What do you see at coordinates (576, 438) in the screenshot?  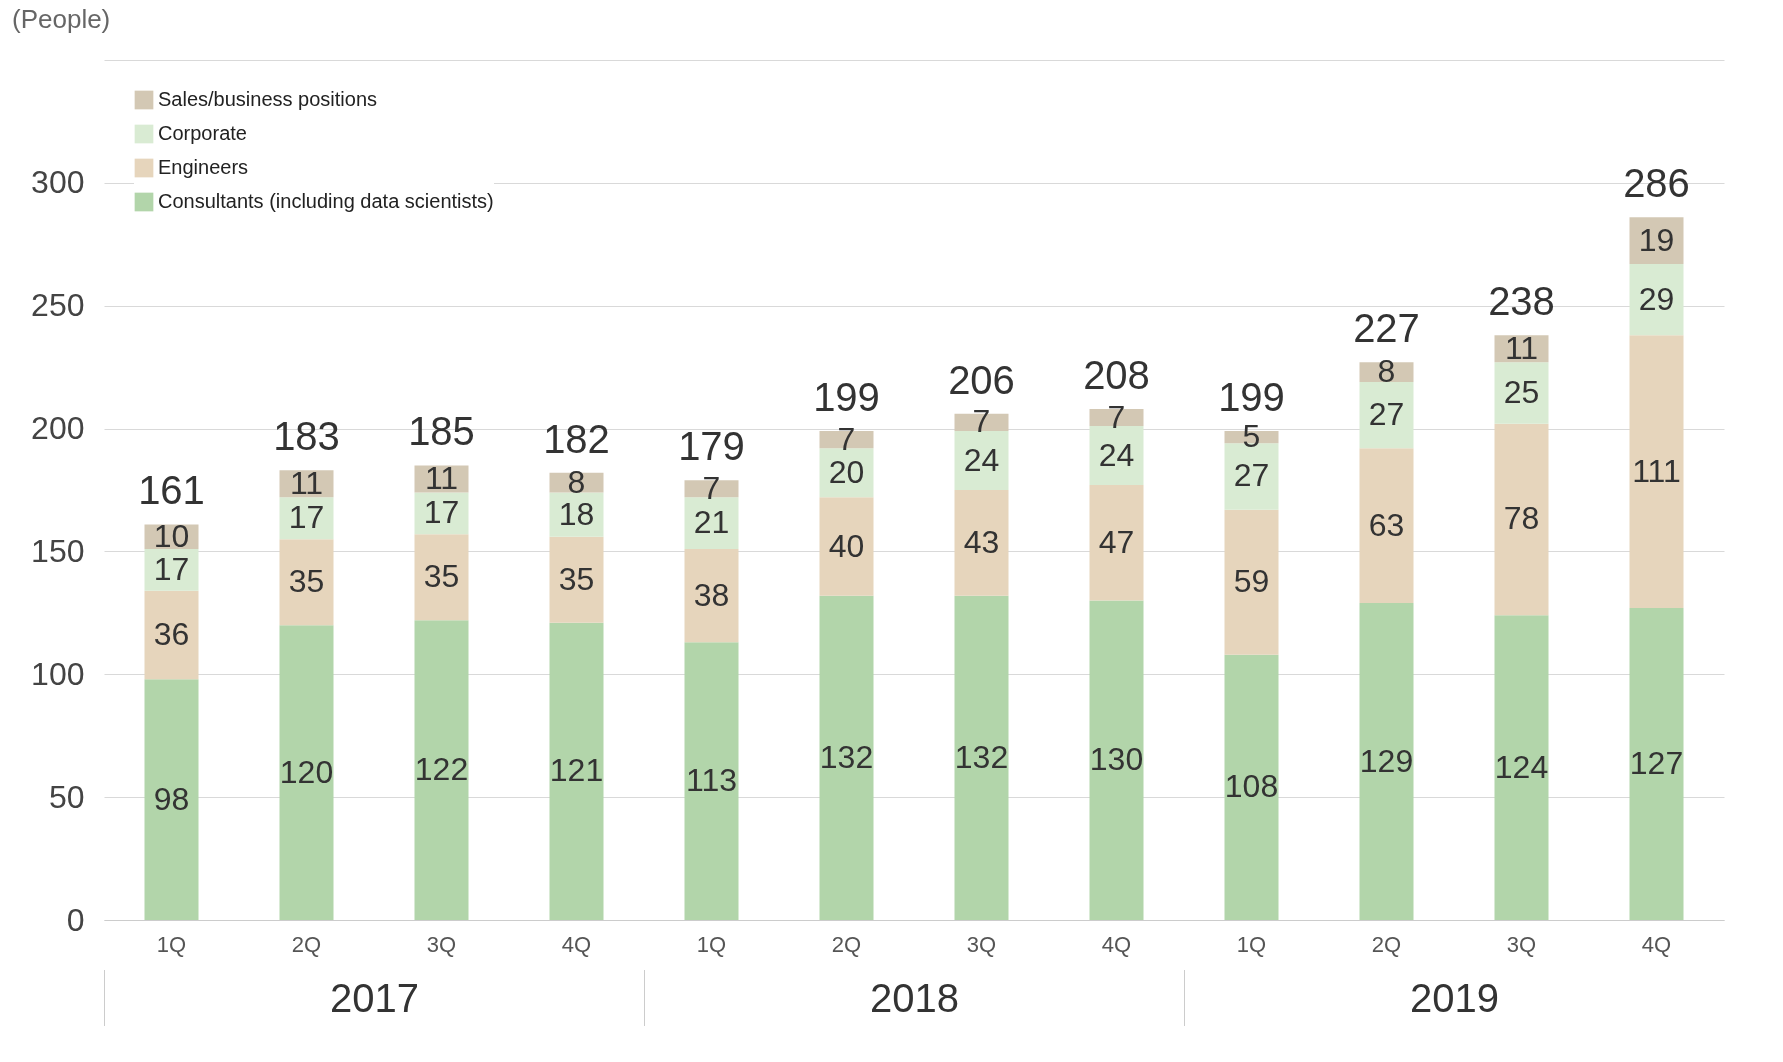 I see `total-label: 182` at bounding box center [576, 438].